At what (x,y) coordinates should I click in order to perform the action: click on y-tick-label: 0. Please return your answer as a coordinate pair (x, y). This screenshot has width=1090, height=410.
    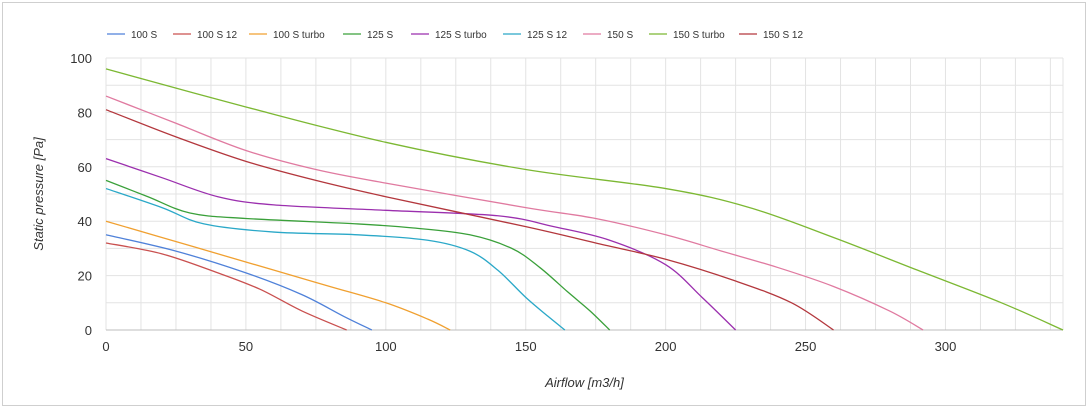
    Looking at the image, I should click on (88, 330).